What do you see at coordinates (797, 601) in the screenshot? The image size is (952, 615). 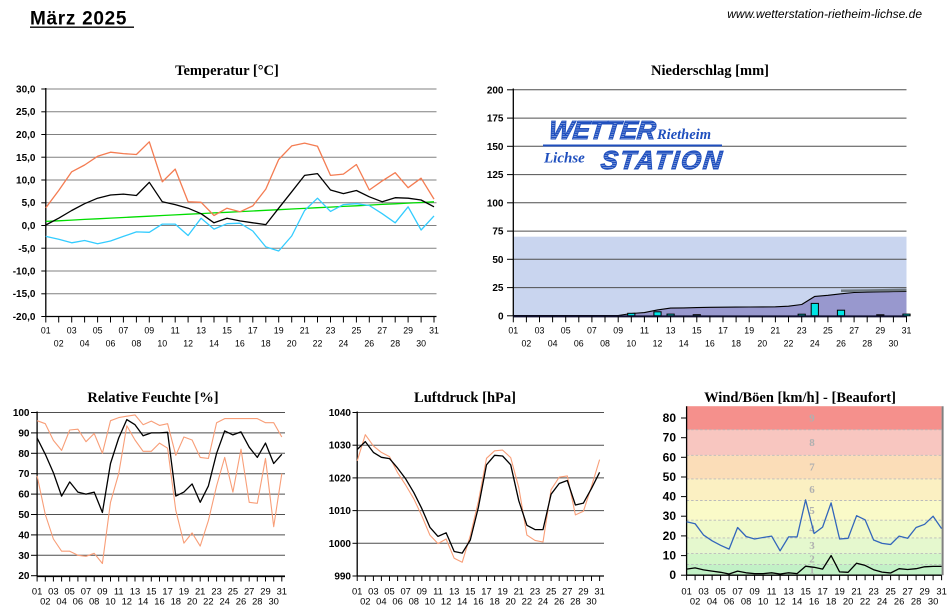 I see `svg-text: 14` at bounding box center [797, 601].